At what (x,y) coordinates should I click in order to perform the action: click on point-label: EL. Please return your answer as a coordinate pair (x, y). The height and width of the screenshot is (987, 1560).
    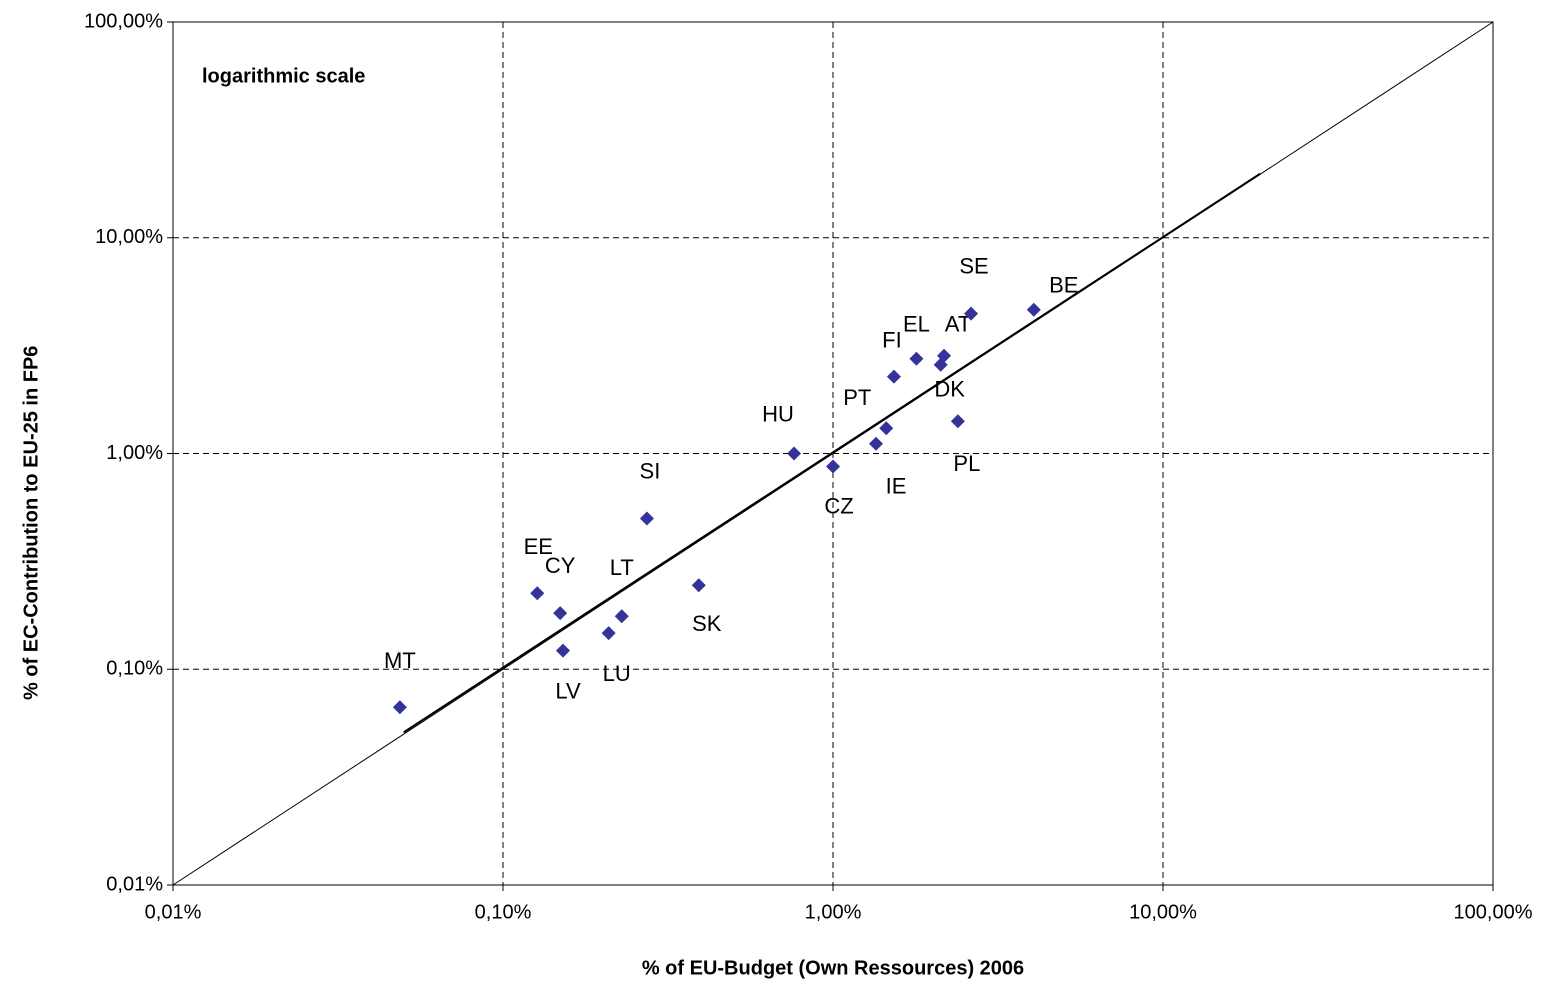
    Looking at the image, I should click on (916, 324).